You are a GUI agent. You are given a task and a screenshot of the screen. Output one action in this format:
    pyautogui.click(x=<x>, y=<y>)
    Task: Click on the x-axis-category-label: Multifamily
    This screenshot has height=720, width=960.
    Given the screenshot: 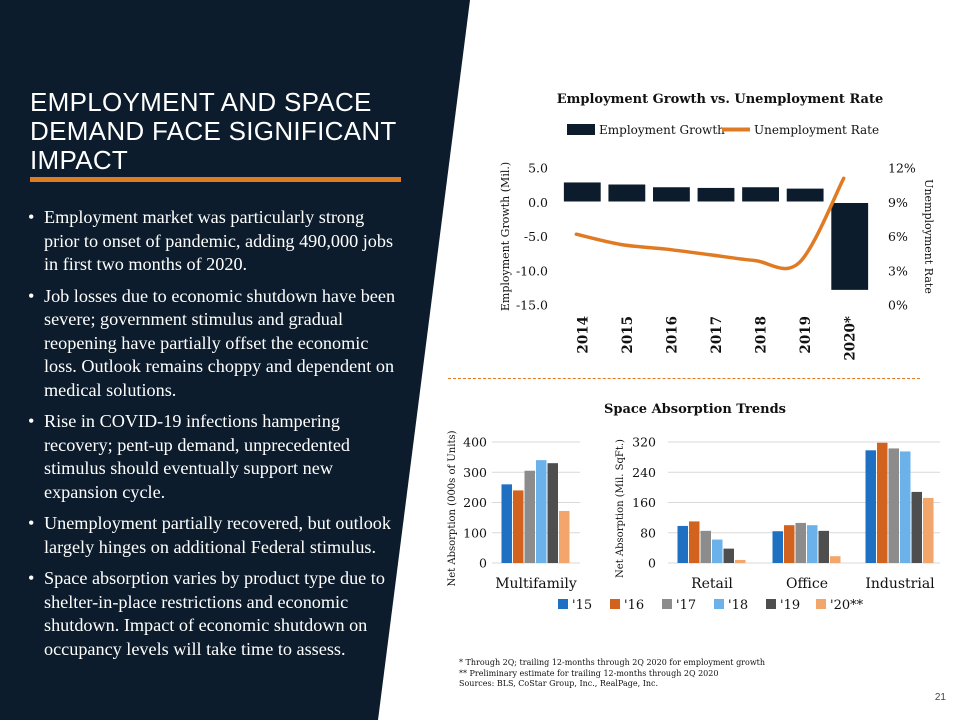 What is the action you would take?
    pyautogui.click(x=536, y=584)
    